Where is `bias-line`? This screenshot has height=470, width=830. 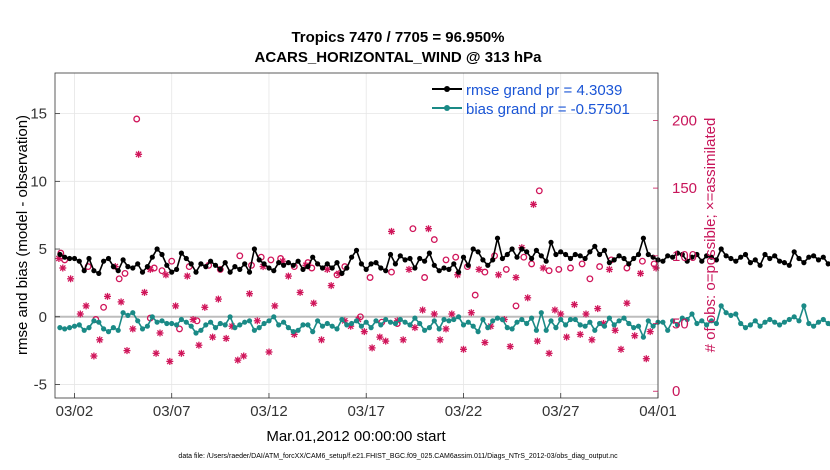
bias-line is located at coordinates (444, 321).